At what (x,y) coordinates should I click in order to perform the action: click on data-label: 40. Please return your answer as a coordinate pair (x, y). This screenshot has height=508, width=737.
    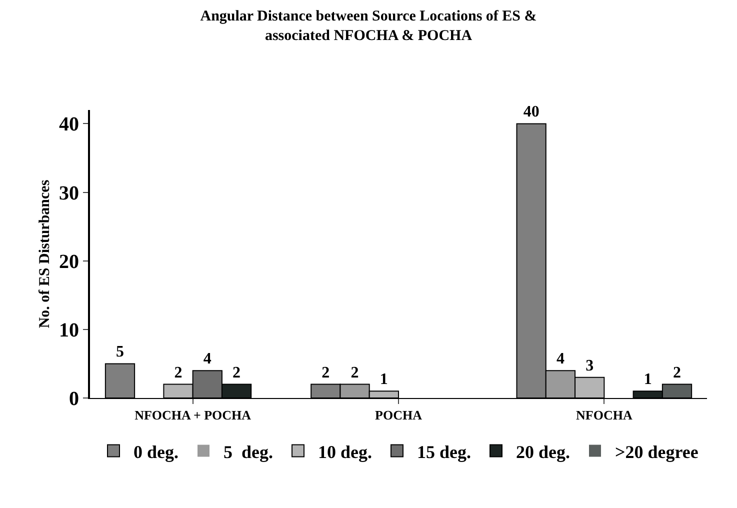
    Looking at the image, I should click on (531, 112).